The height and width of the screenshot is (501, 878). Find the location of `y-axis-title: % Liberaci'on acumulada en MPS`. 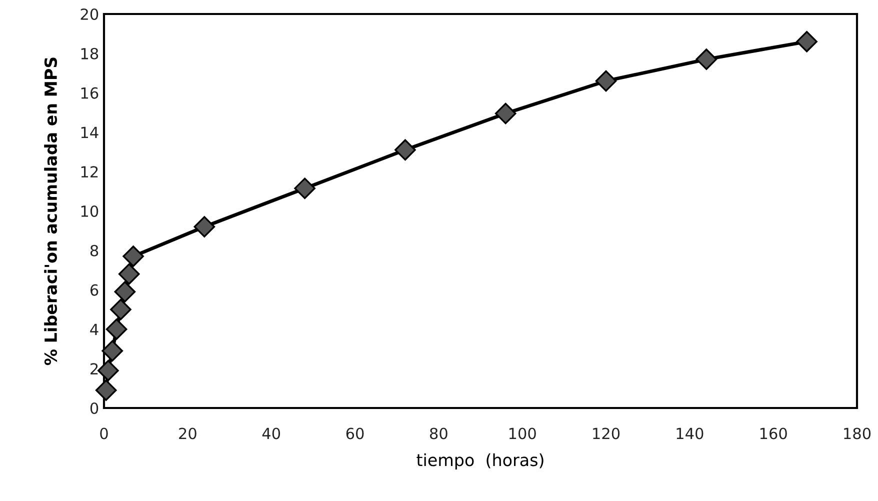

y-axis-title: % Liberaci'on acumulada en MPS is located at coordinates (51, 212).